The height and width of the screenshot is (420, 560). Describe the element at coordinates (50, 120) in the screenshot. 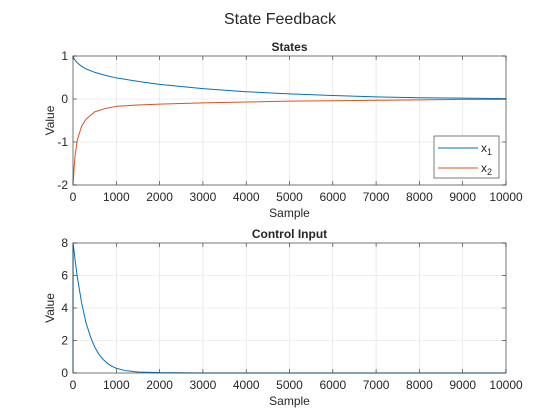

I see `chart-1-y-axis-label: Value` at that location.